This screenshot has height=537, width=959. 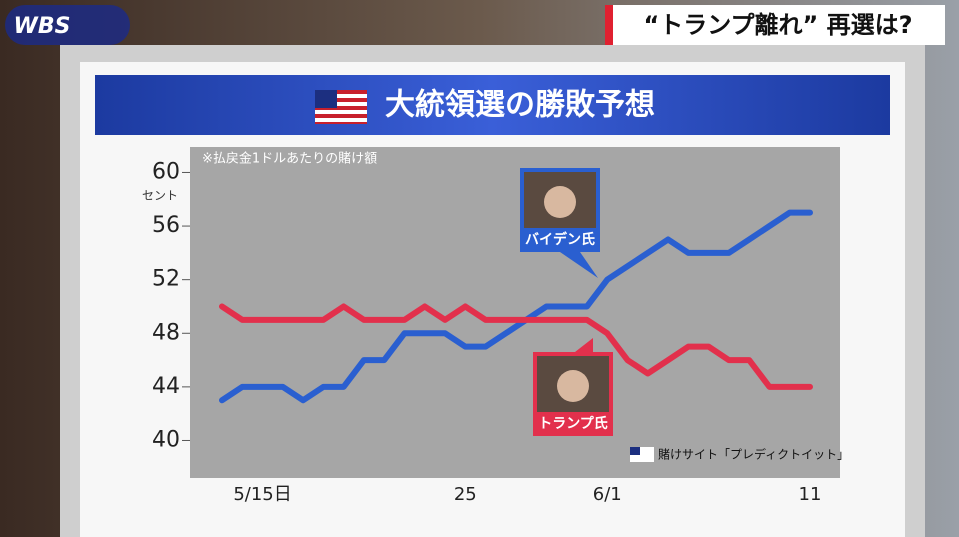 I want to click on legend-label: トランプ氏, so click(x=573, y=424).